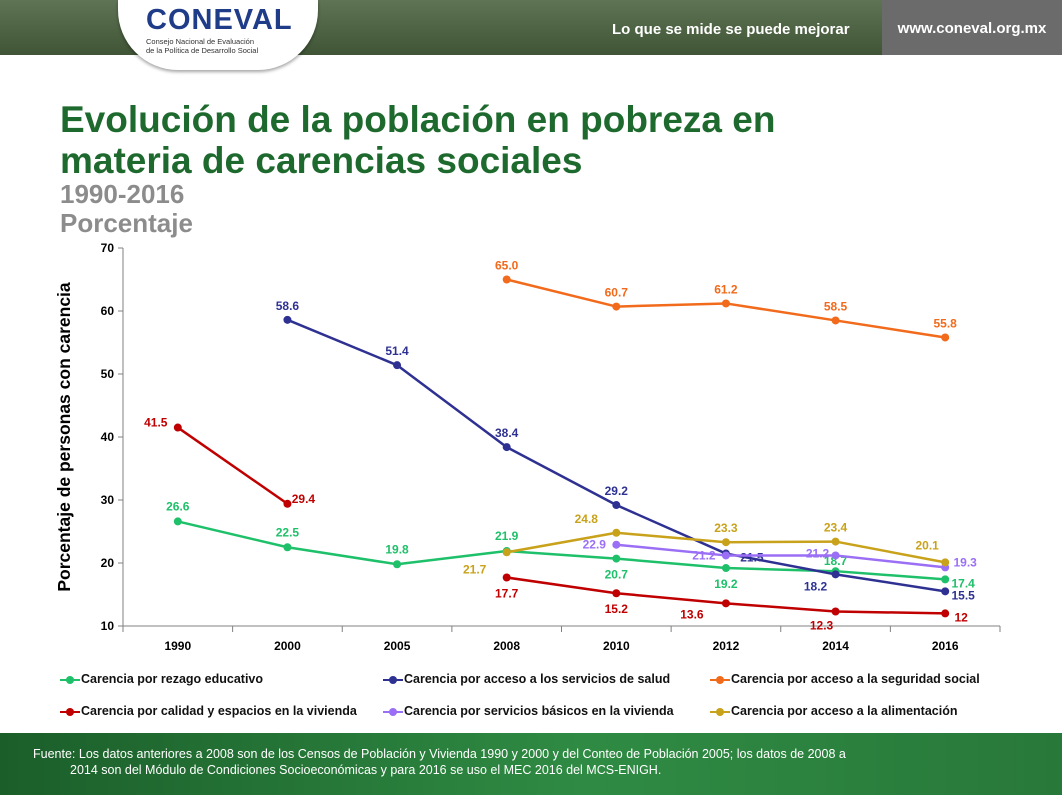 The width and height of the screenshot is (1062, 795). Describe the element at coordinates (122, 194) in the screenshot. I see `subtitle-period: 1990-2016` at that location.